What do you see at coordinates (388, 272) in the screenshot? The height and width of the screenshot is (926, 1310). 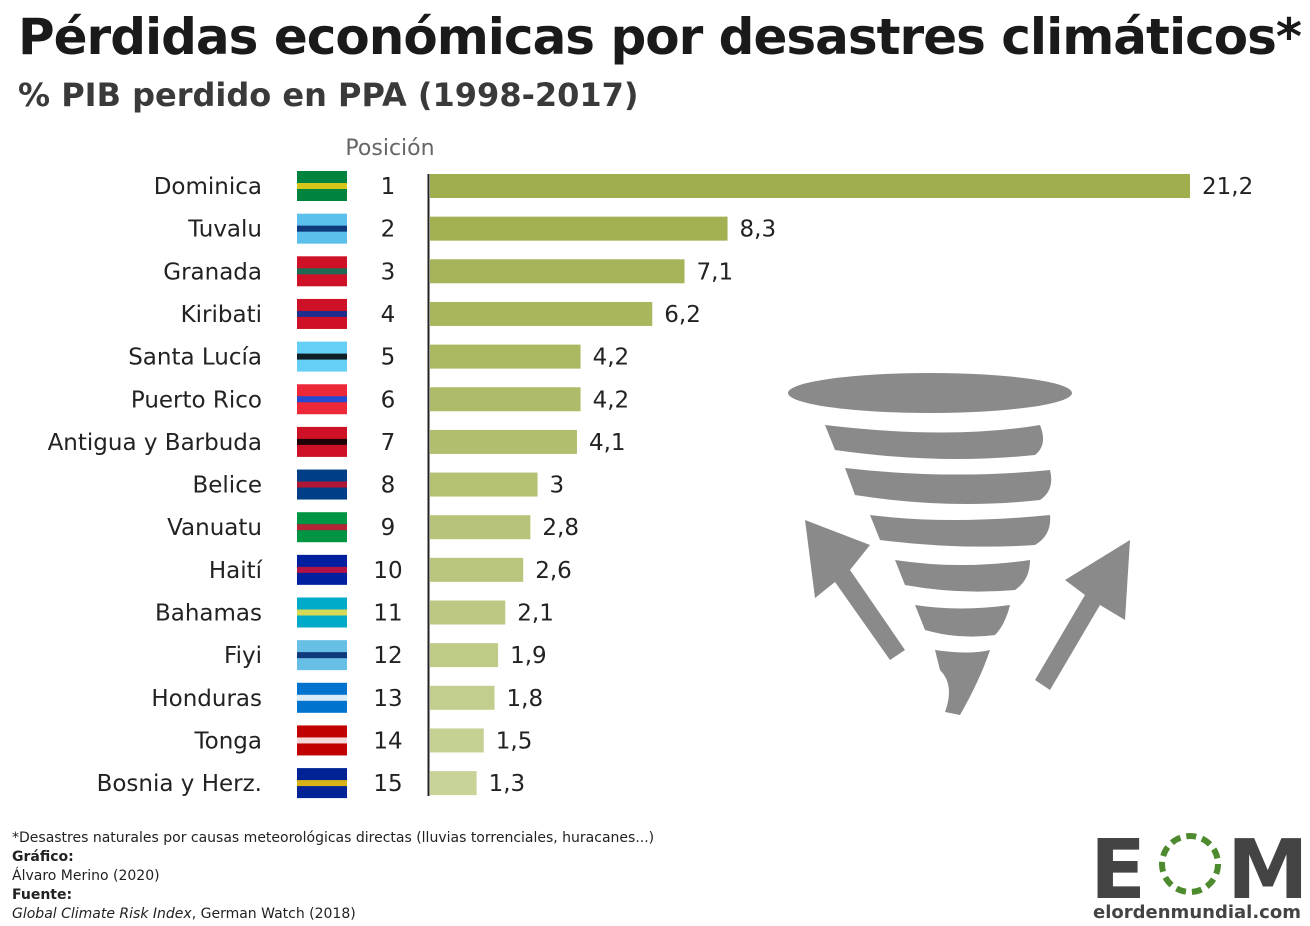 I see `position-label: 3` at bounding box center [388, 272].